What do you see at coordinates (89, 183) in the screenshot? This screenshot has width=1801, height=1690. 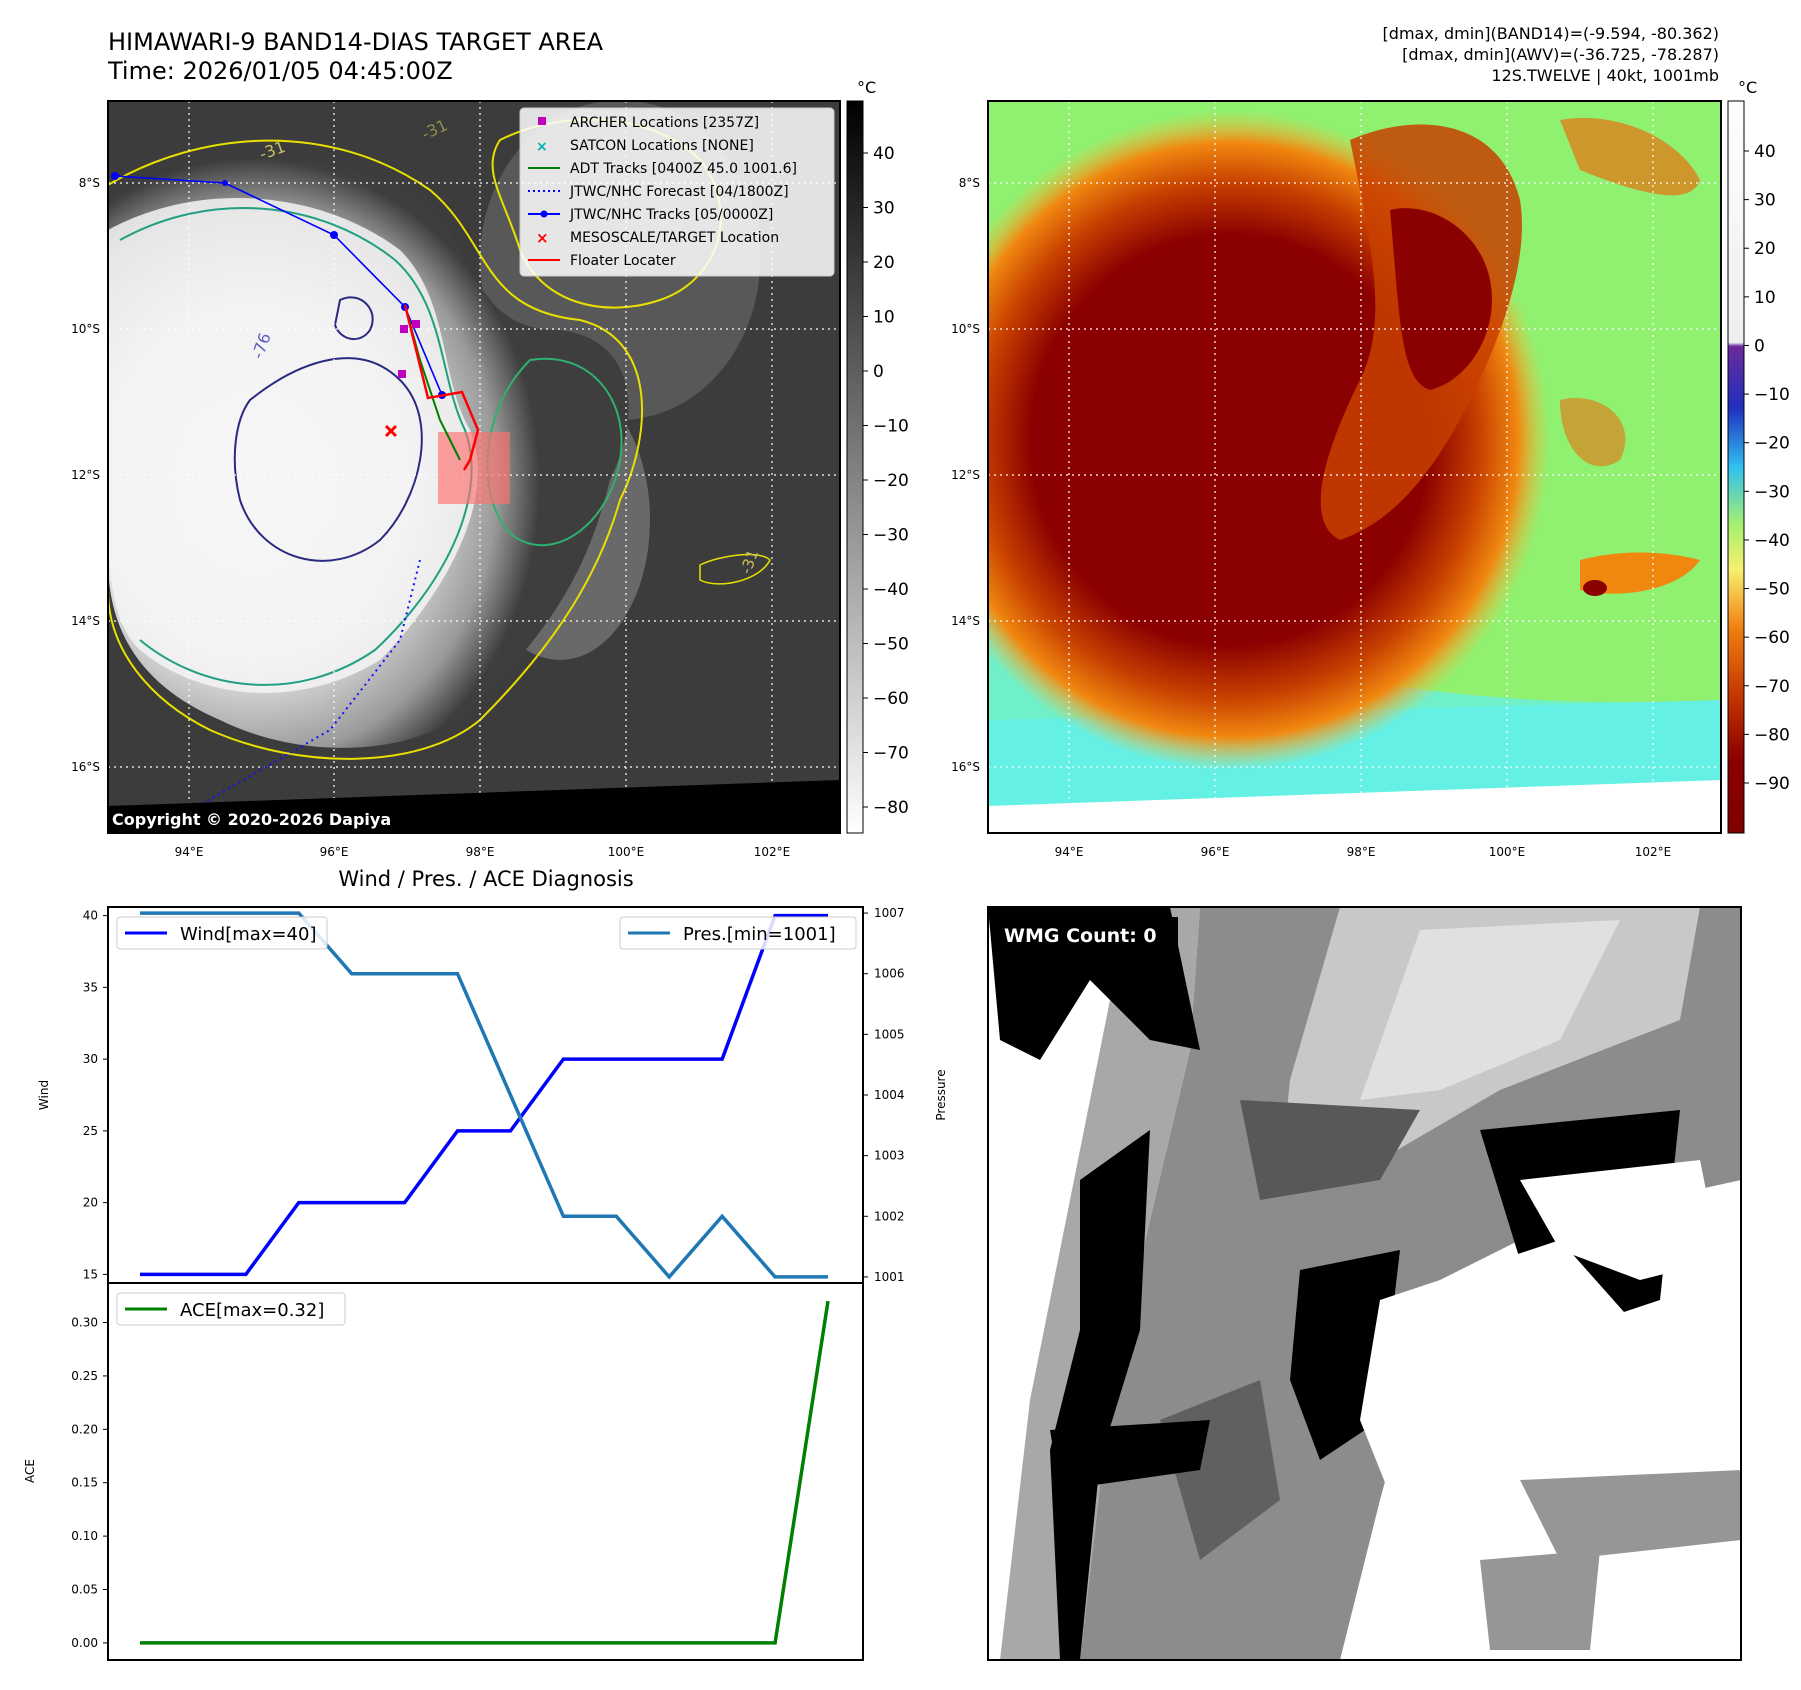 I see `lat-tick: 8°S` at bounding box center [89, 183].